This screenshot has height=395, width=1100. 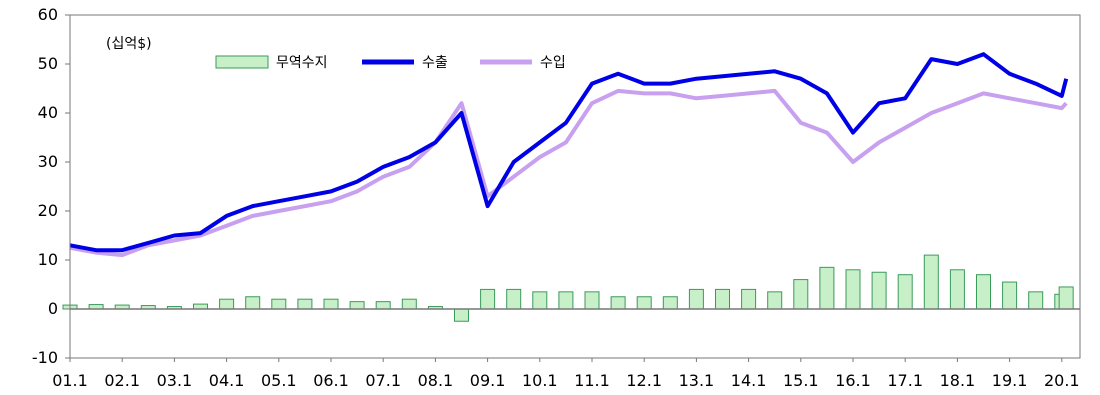 I want to click on x-tick-label: 02.1, so click(x=122, y=380).